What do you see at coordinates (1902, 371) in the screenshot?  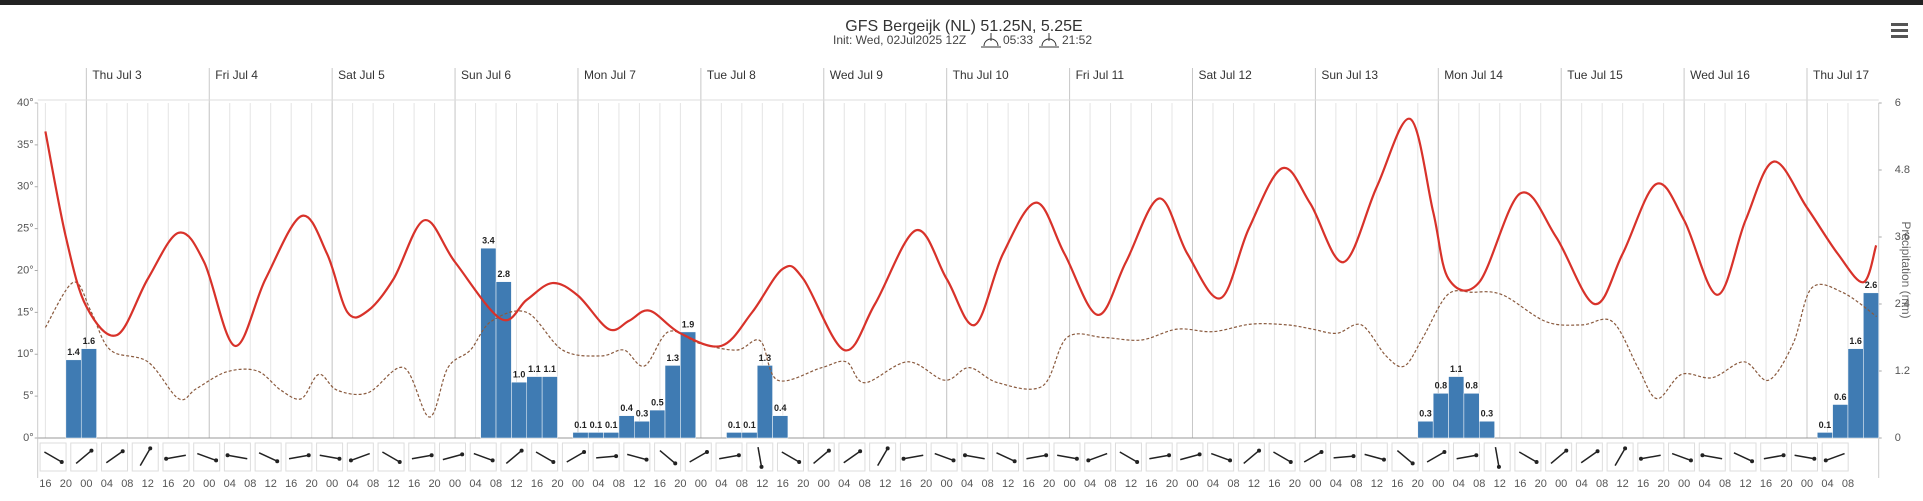 I see `y2-tick-label: 1.2` at bounding box center [1902, 371].